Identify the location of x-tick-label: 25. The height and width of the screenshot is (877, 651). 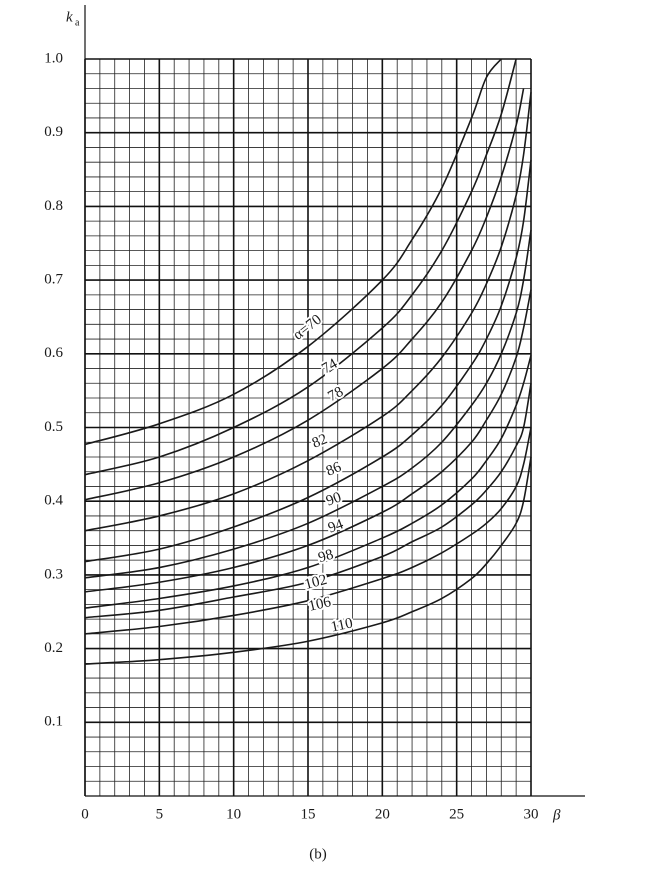
(456, 814).